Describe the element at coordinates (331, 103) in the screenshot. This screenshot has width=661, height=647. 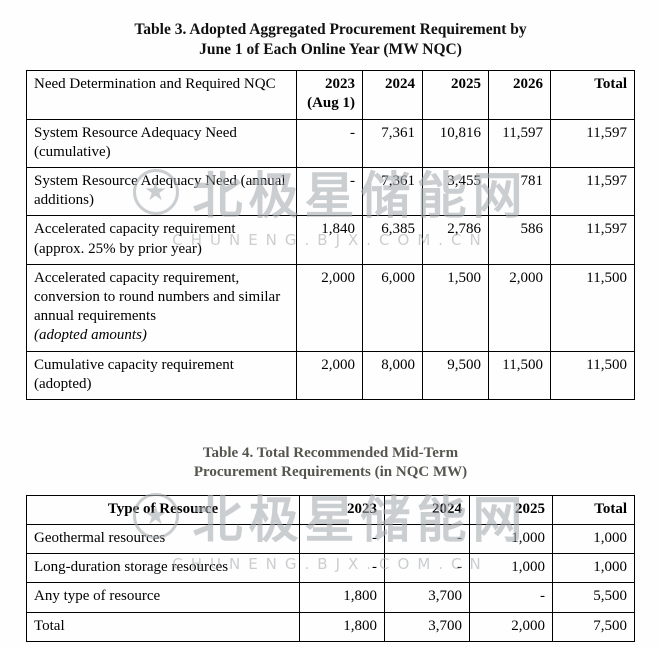
I see `table3-header-2023-aug1: (Aug 1)` at that location.